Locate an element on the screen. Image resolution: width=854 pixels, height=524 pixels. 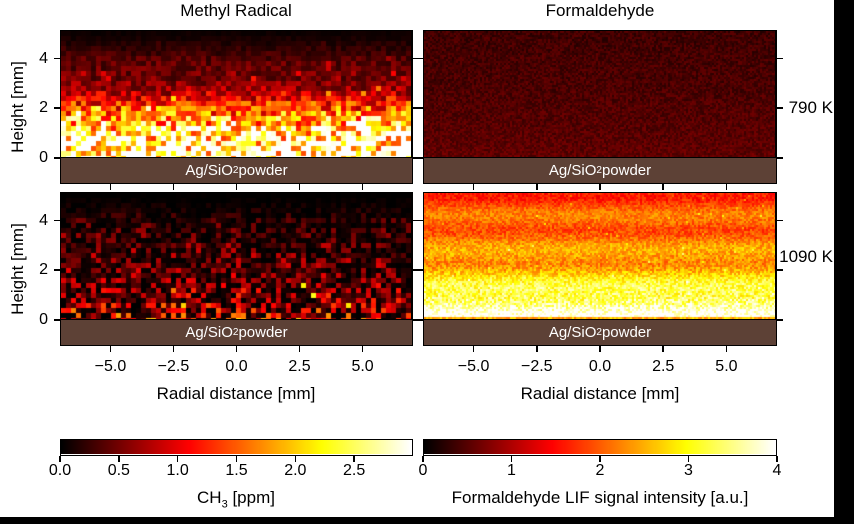
colorbar-tick-label: 2.5 is located at coordinates (354, 470).